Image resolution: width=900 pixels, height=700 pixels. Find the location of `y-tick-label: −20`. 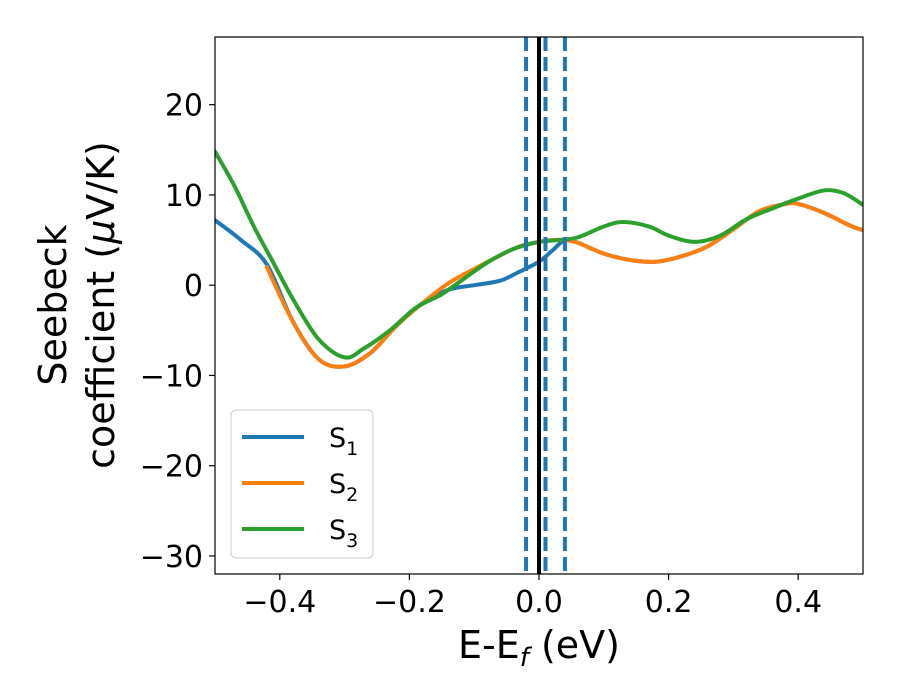

y-tick-label: −20 is located at coordinates (171, 467).